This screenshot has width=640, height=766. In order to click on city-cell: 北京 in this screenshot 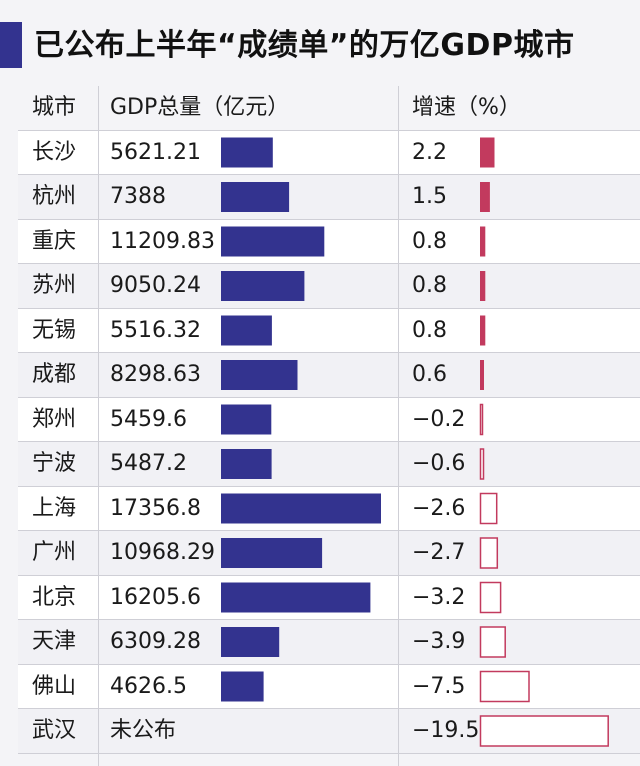, I will do `click(54, 597)`.